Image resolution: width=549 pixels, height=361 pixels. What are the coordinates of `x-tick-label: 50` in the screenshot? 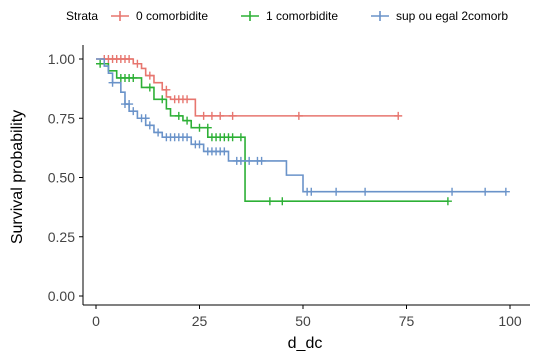 It's located at (303, 321).